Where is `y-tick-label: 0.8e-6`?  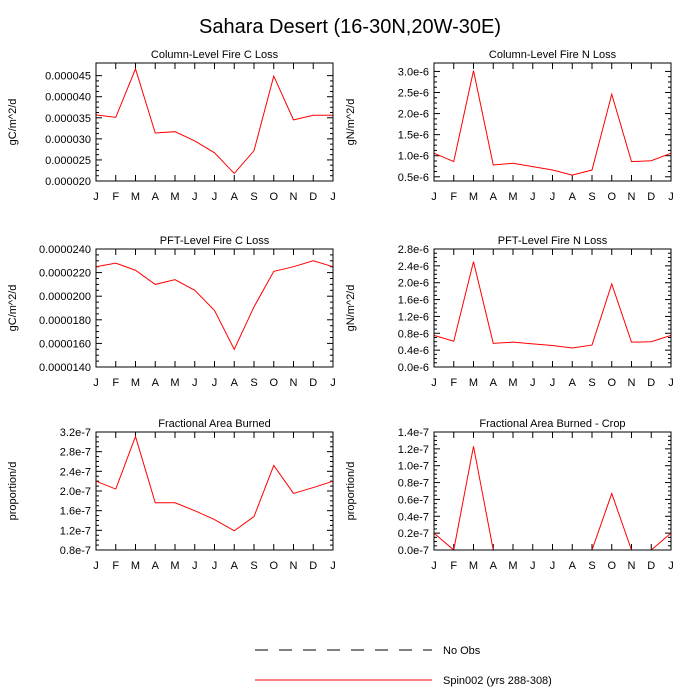 y-tick-label: 0.8e-6 is located at coordinates (413, 334).